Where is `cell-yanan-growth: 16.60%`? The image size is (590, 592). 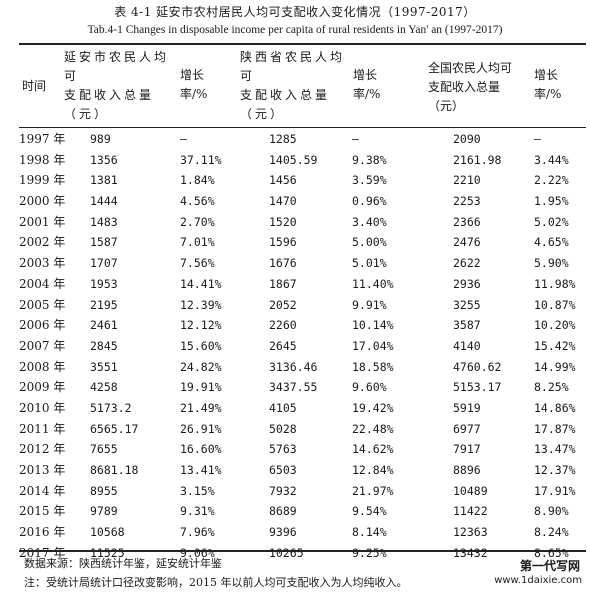
cell-yanan-growth: 16.60% is located at coordinates (201, 449).